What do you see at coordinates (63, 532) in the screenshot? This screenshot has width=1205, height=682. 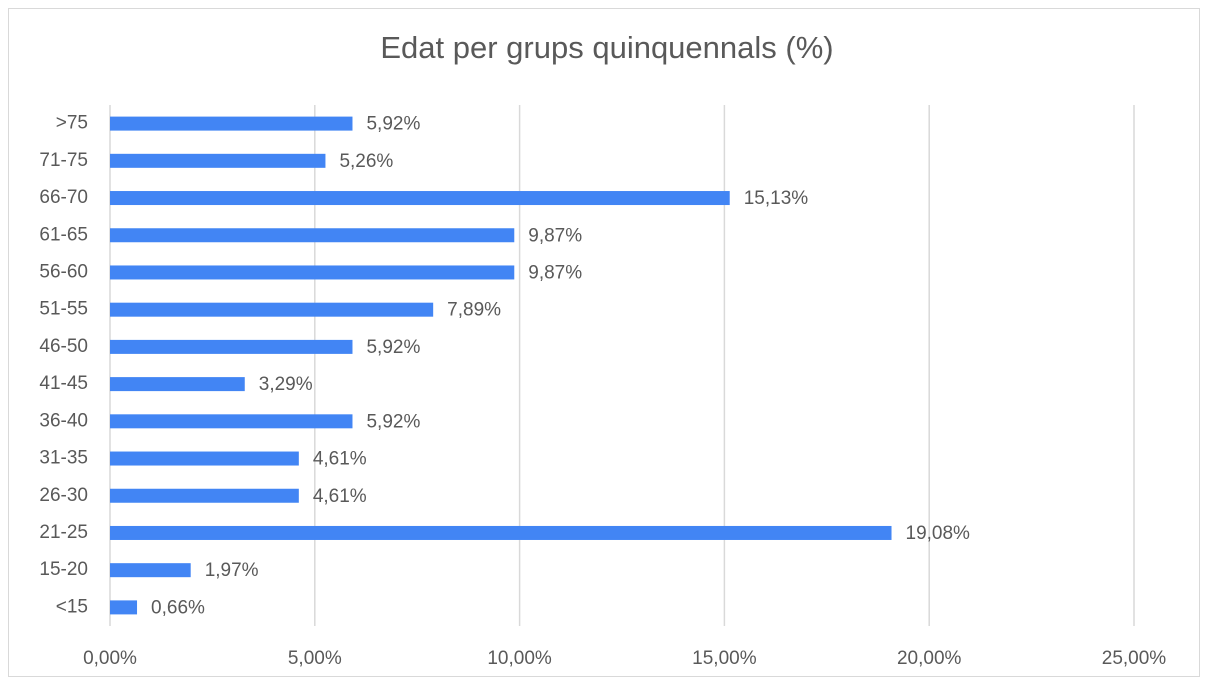 I see `y-tick-label: 21-25` at bounding box center [63, 532].